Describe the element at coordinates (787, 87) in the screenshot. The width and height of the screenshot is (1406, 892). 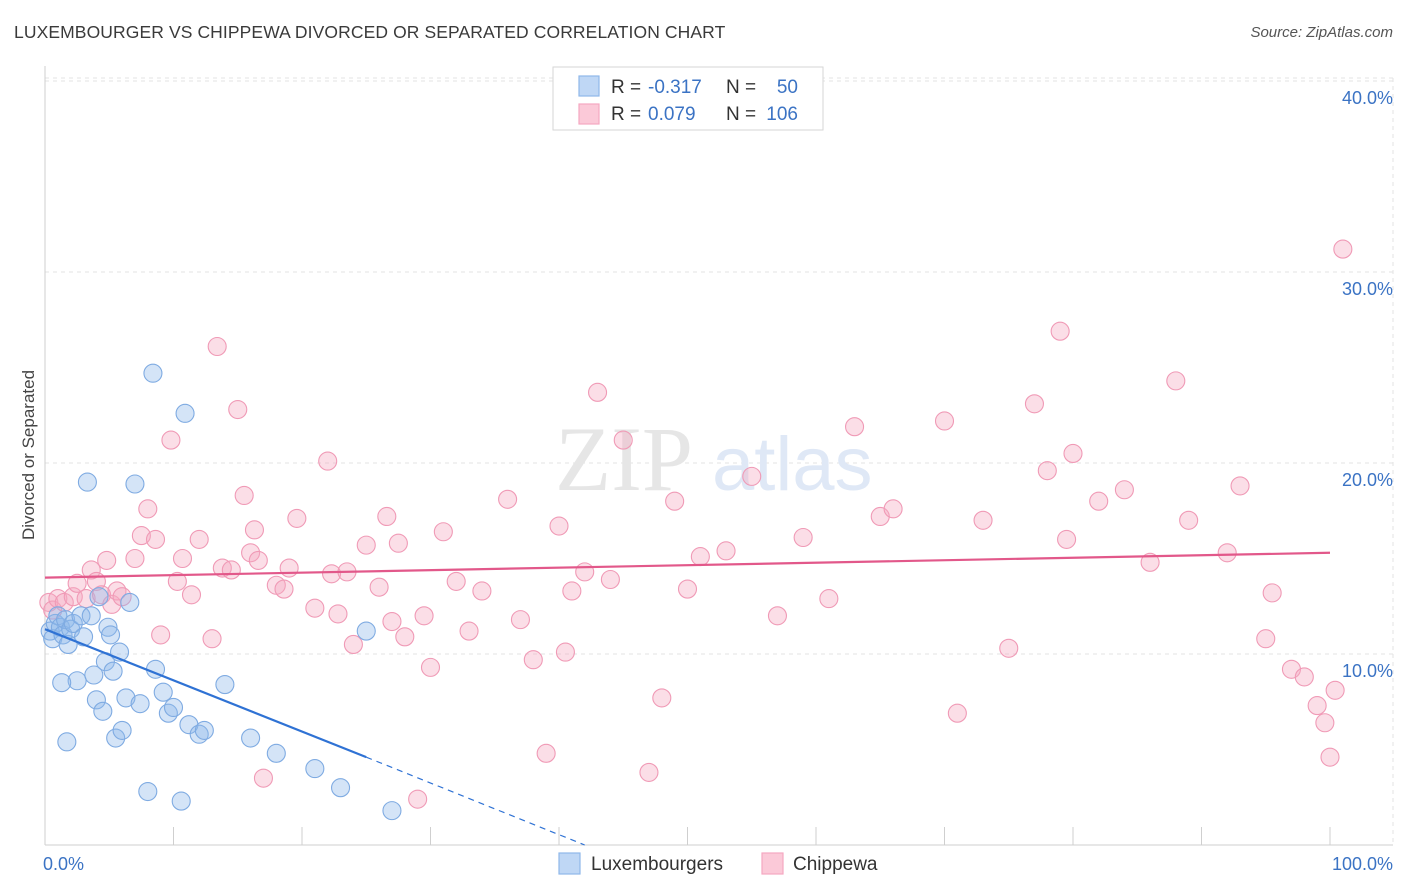
I see `legend-n-value-1: 50` at that location.